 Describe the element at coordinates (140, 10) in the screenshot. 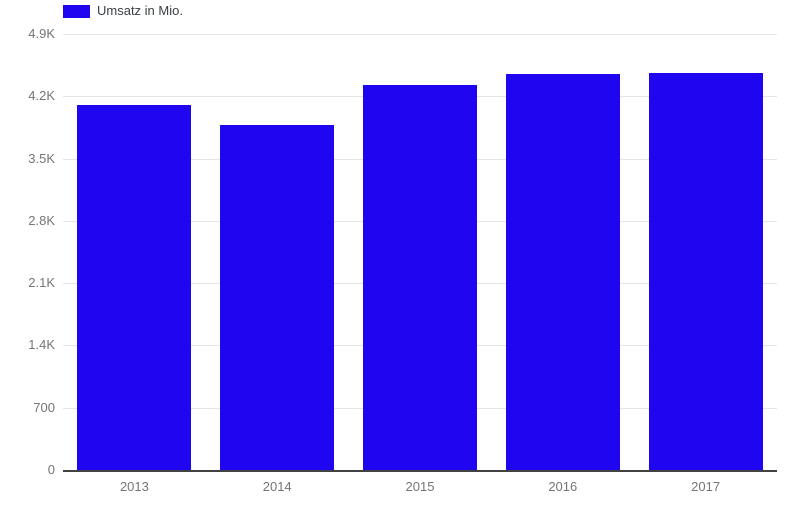

I see `legend-label: Umsatz in Mio.` at that location.